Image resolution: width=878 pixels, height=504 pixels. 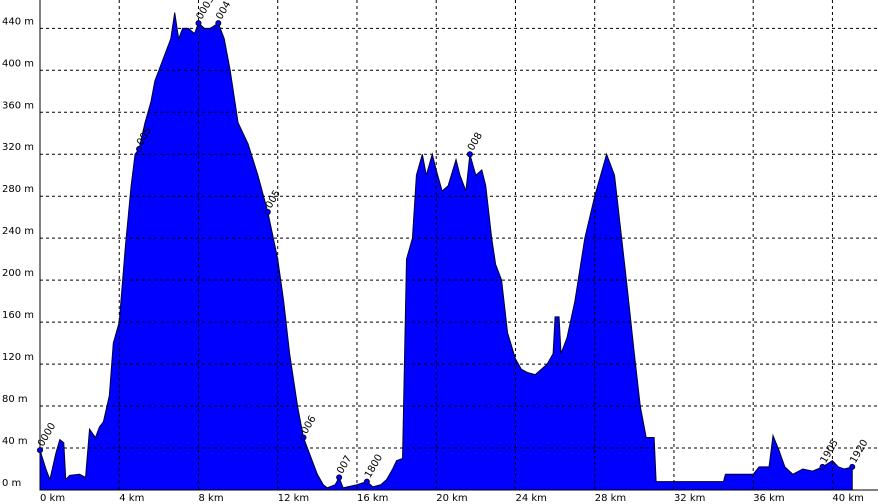 What do you see at coordinates (18, 231) in the screenshot?
I see `y-tick-label: 240 m` at bounding box center [18, 231].